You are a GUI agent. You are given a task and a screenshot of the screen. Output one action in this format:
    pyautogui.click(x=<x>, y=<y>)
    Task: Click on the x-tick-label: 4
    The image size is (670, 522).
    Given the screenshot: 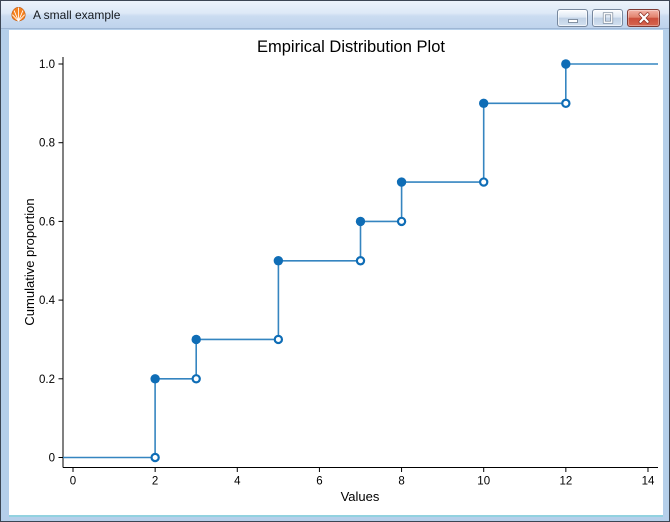 What is the action you would take?
    pyautogui.click(x=237, y=482)
    